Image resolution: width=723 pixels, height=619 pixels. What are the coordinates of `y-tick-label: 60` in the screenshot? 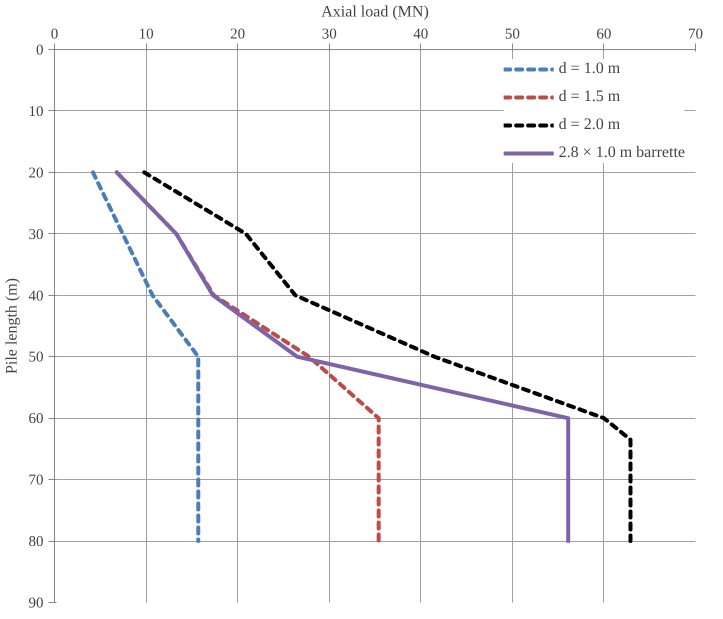 It's located at (36, 419).